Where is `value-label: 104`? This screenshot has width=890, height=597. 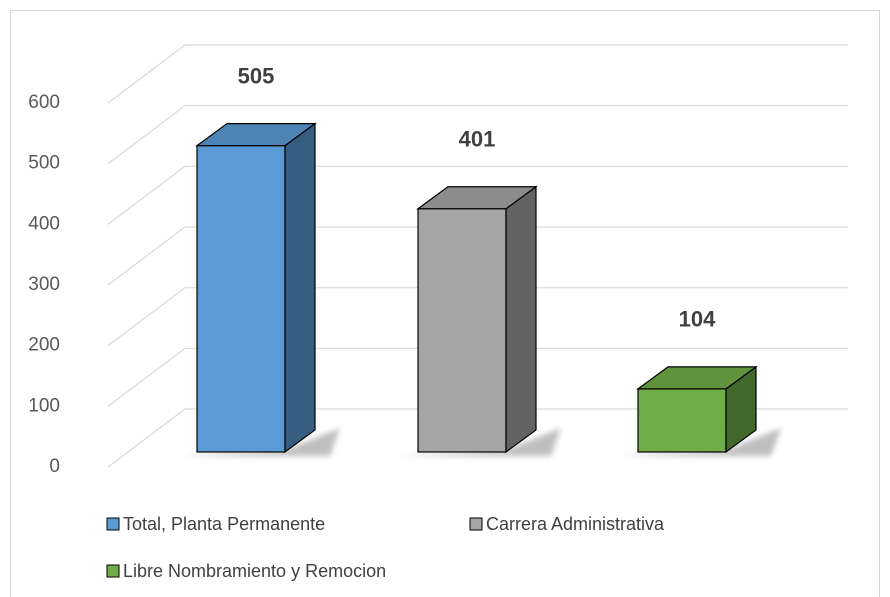 value-label: 104 is located at coordinates (697, 319).